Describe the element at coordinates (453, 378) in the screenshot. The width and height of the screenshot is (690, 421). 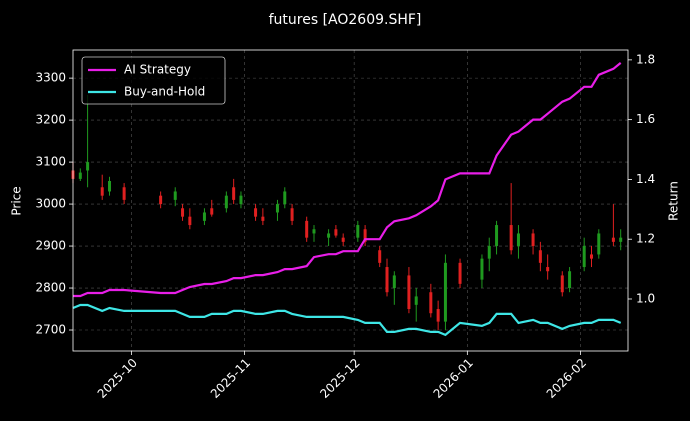
I see `x-tick-label: 2026-01` at that location.